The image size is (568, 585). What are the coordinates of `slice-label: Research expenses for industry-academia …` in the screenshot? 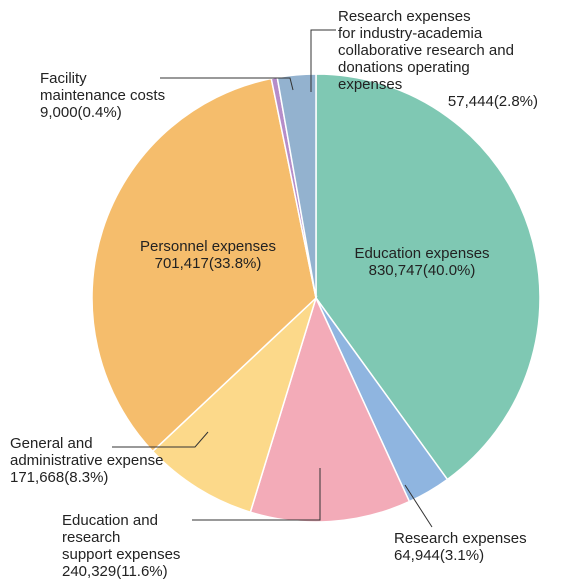 It's located at (438, 59).